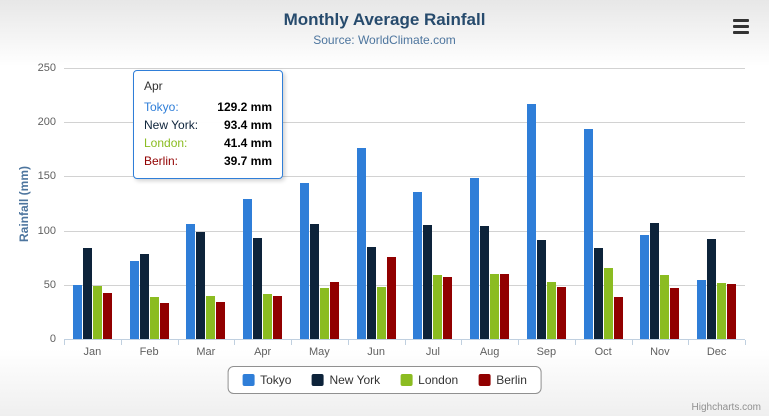 The height and width of the screenshot is (416, 769). What do you see at coordinates (702, 309) in the screenshot?
I see `bar-tokyo-dec` at bounding box center [702, 309].